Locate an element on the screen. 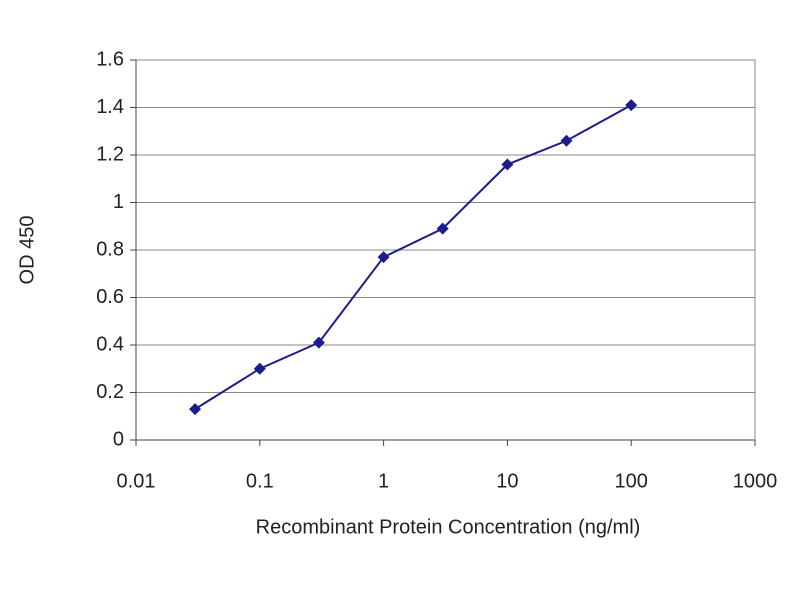  x-tick-label: 100 is located at coordinates (631, 481).